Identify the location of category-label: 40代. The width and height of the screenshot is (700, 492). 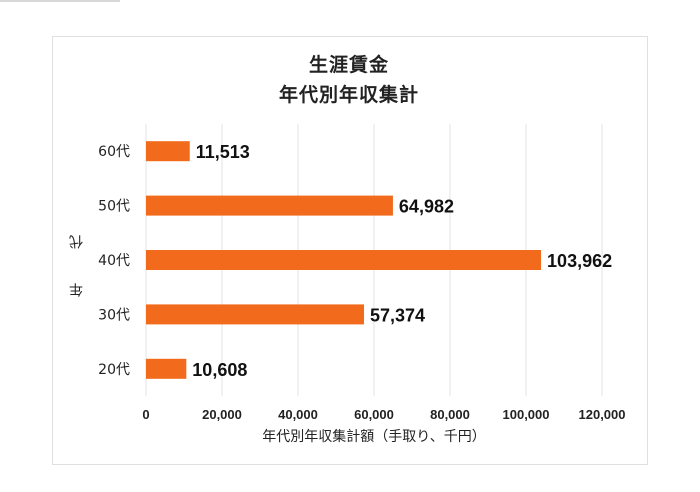
(114, 261).